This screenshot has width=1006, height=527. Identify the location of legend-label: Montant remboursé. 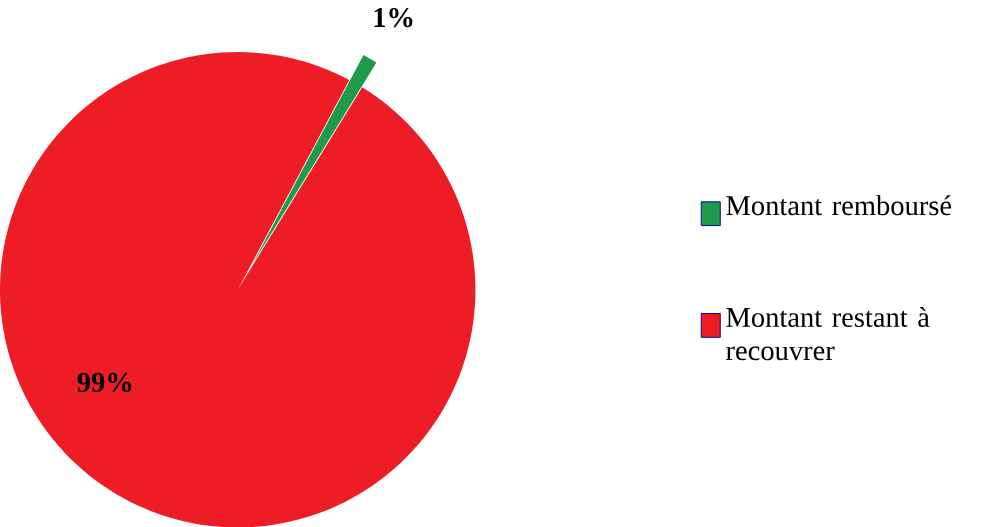
(839, 205).